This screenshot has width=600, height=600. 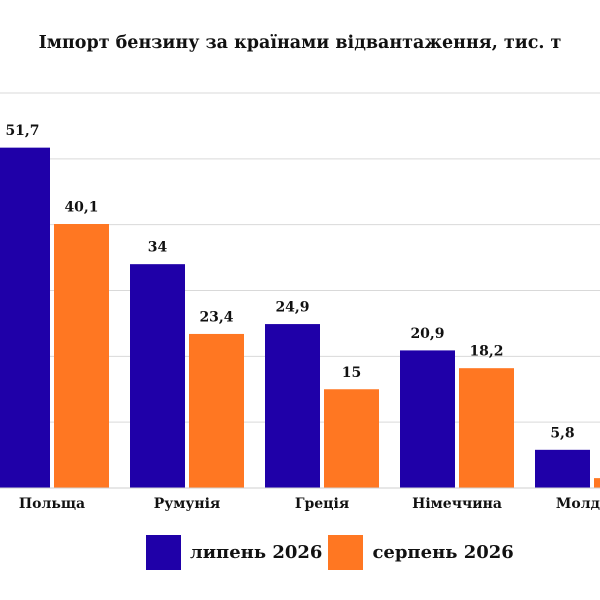 What do you see at coordinates (216, 317) in the screenshot?
I see `data-label: 23,4` at bounding box center [216, 317].